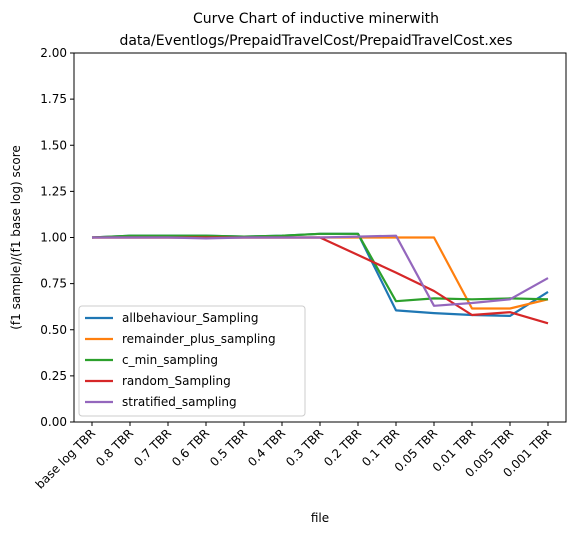  I want to click on y-tick-label: 0.75, so click(53, 284).